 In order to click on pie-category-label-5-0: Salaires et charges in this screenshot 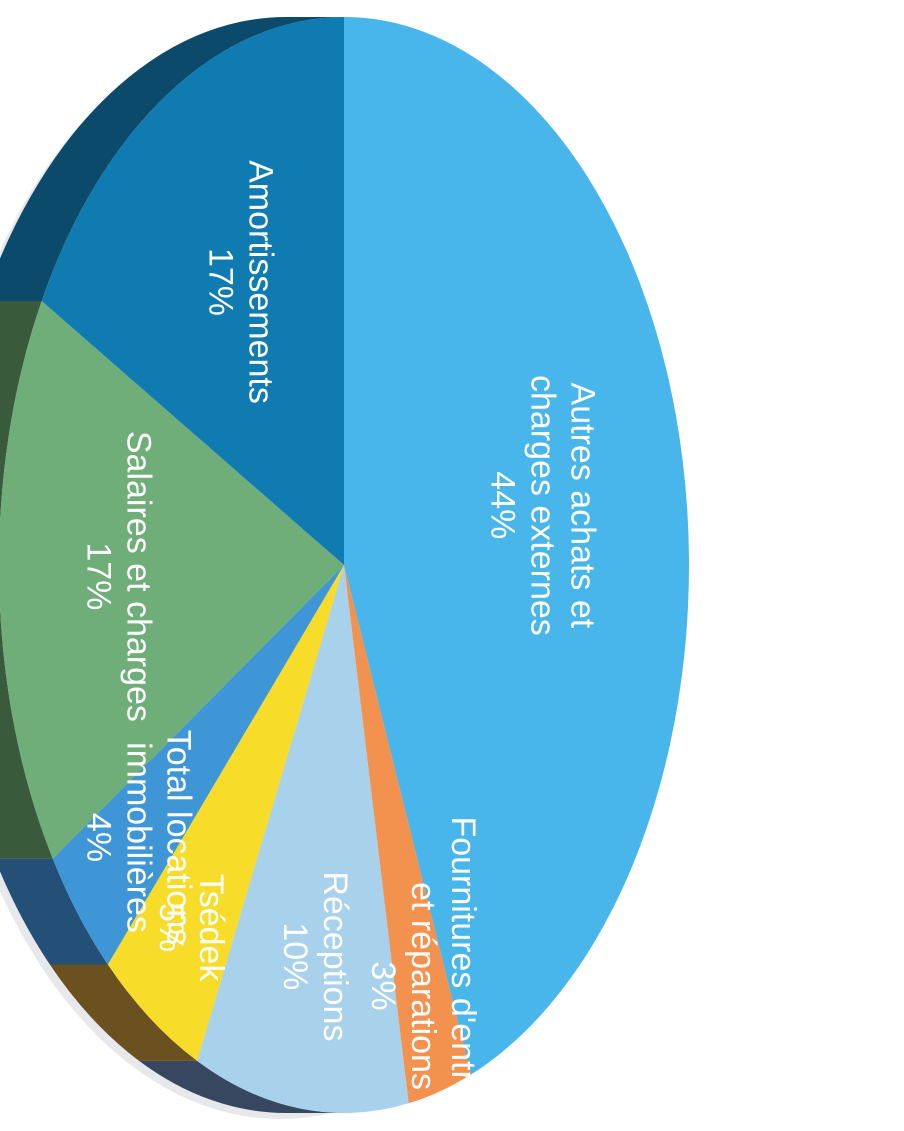, I will do `click(138, 576)`.